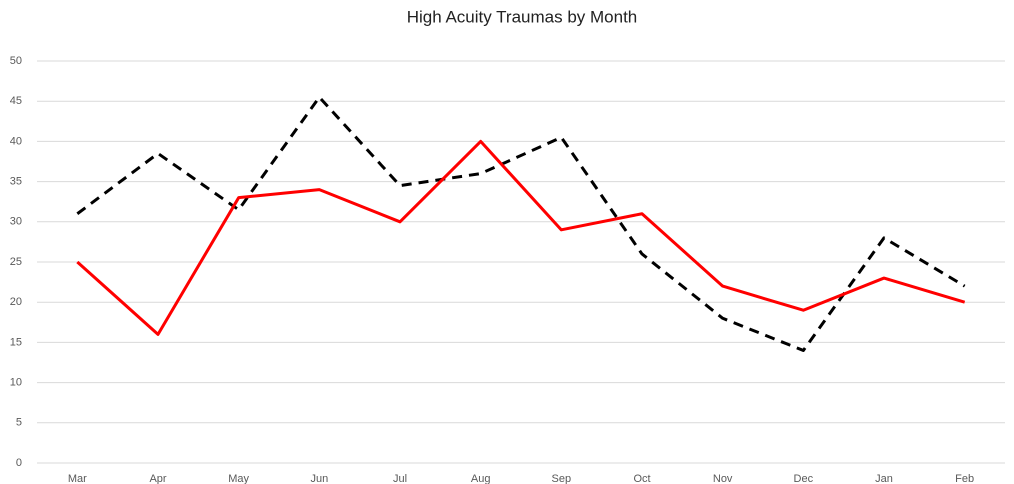 This screenshot has height=484, width=1014. What do you see at coordinates (16, 302) in the screenshot?
I see `y-tick-label: 20` at bounding box center [16, 302].